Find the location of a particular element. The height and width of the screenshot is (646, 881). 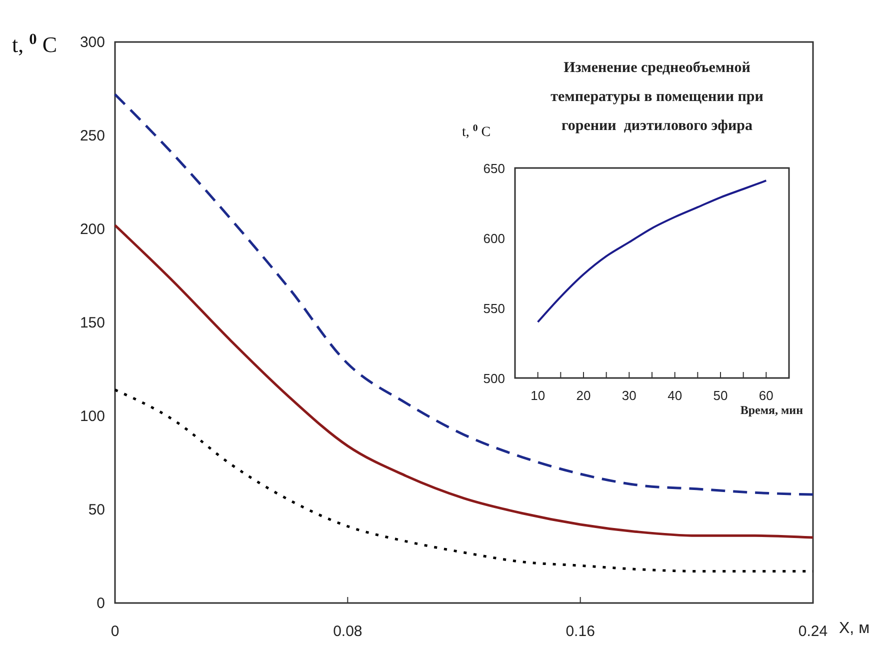

y-tick-label: 550 is located at coordinates (494, 308).